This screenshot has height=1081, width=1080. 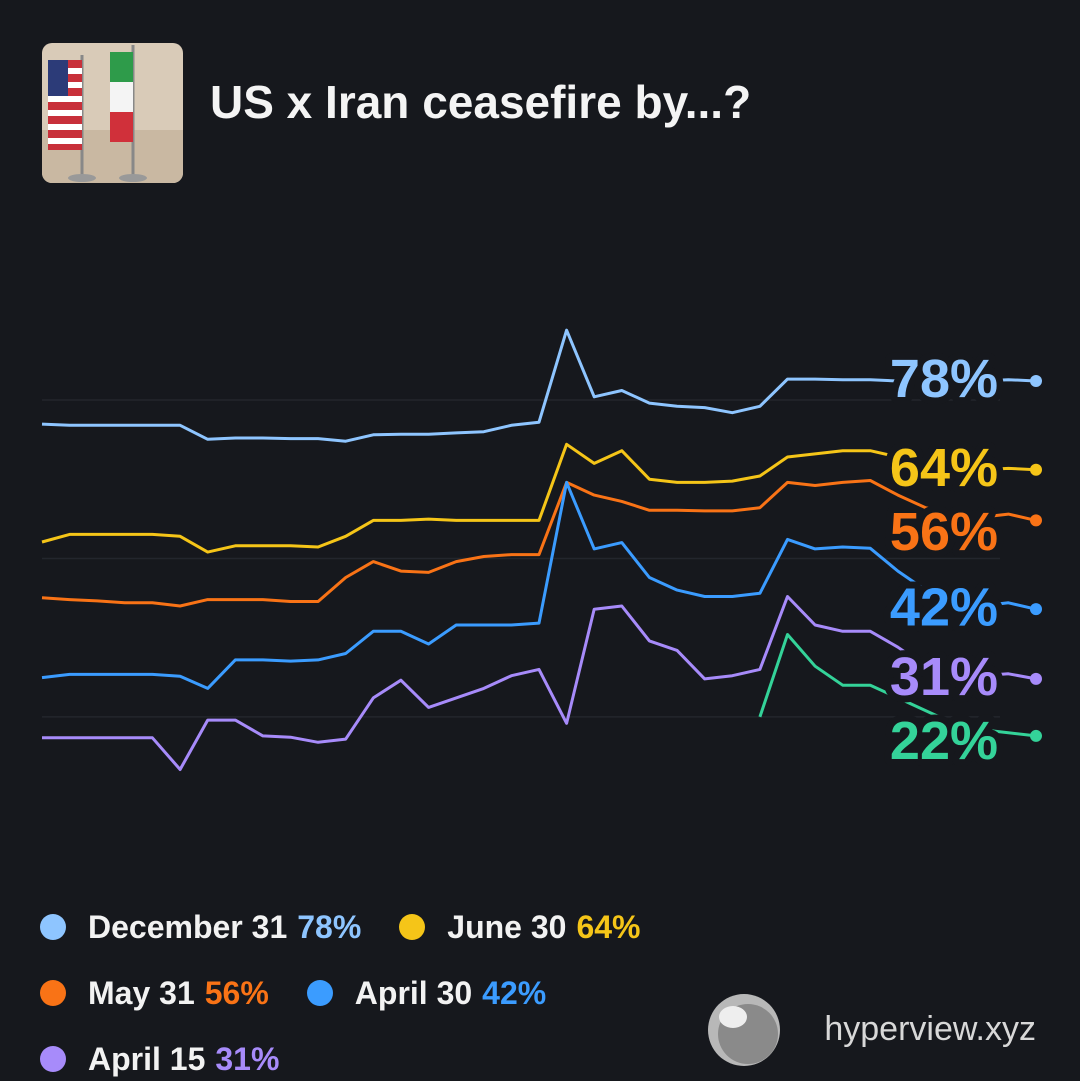 What do you see at coordinates (141, 992) in the screenshot?
I see `legend-label: May 31` at bounding box center [141, 992].